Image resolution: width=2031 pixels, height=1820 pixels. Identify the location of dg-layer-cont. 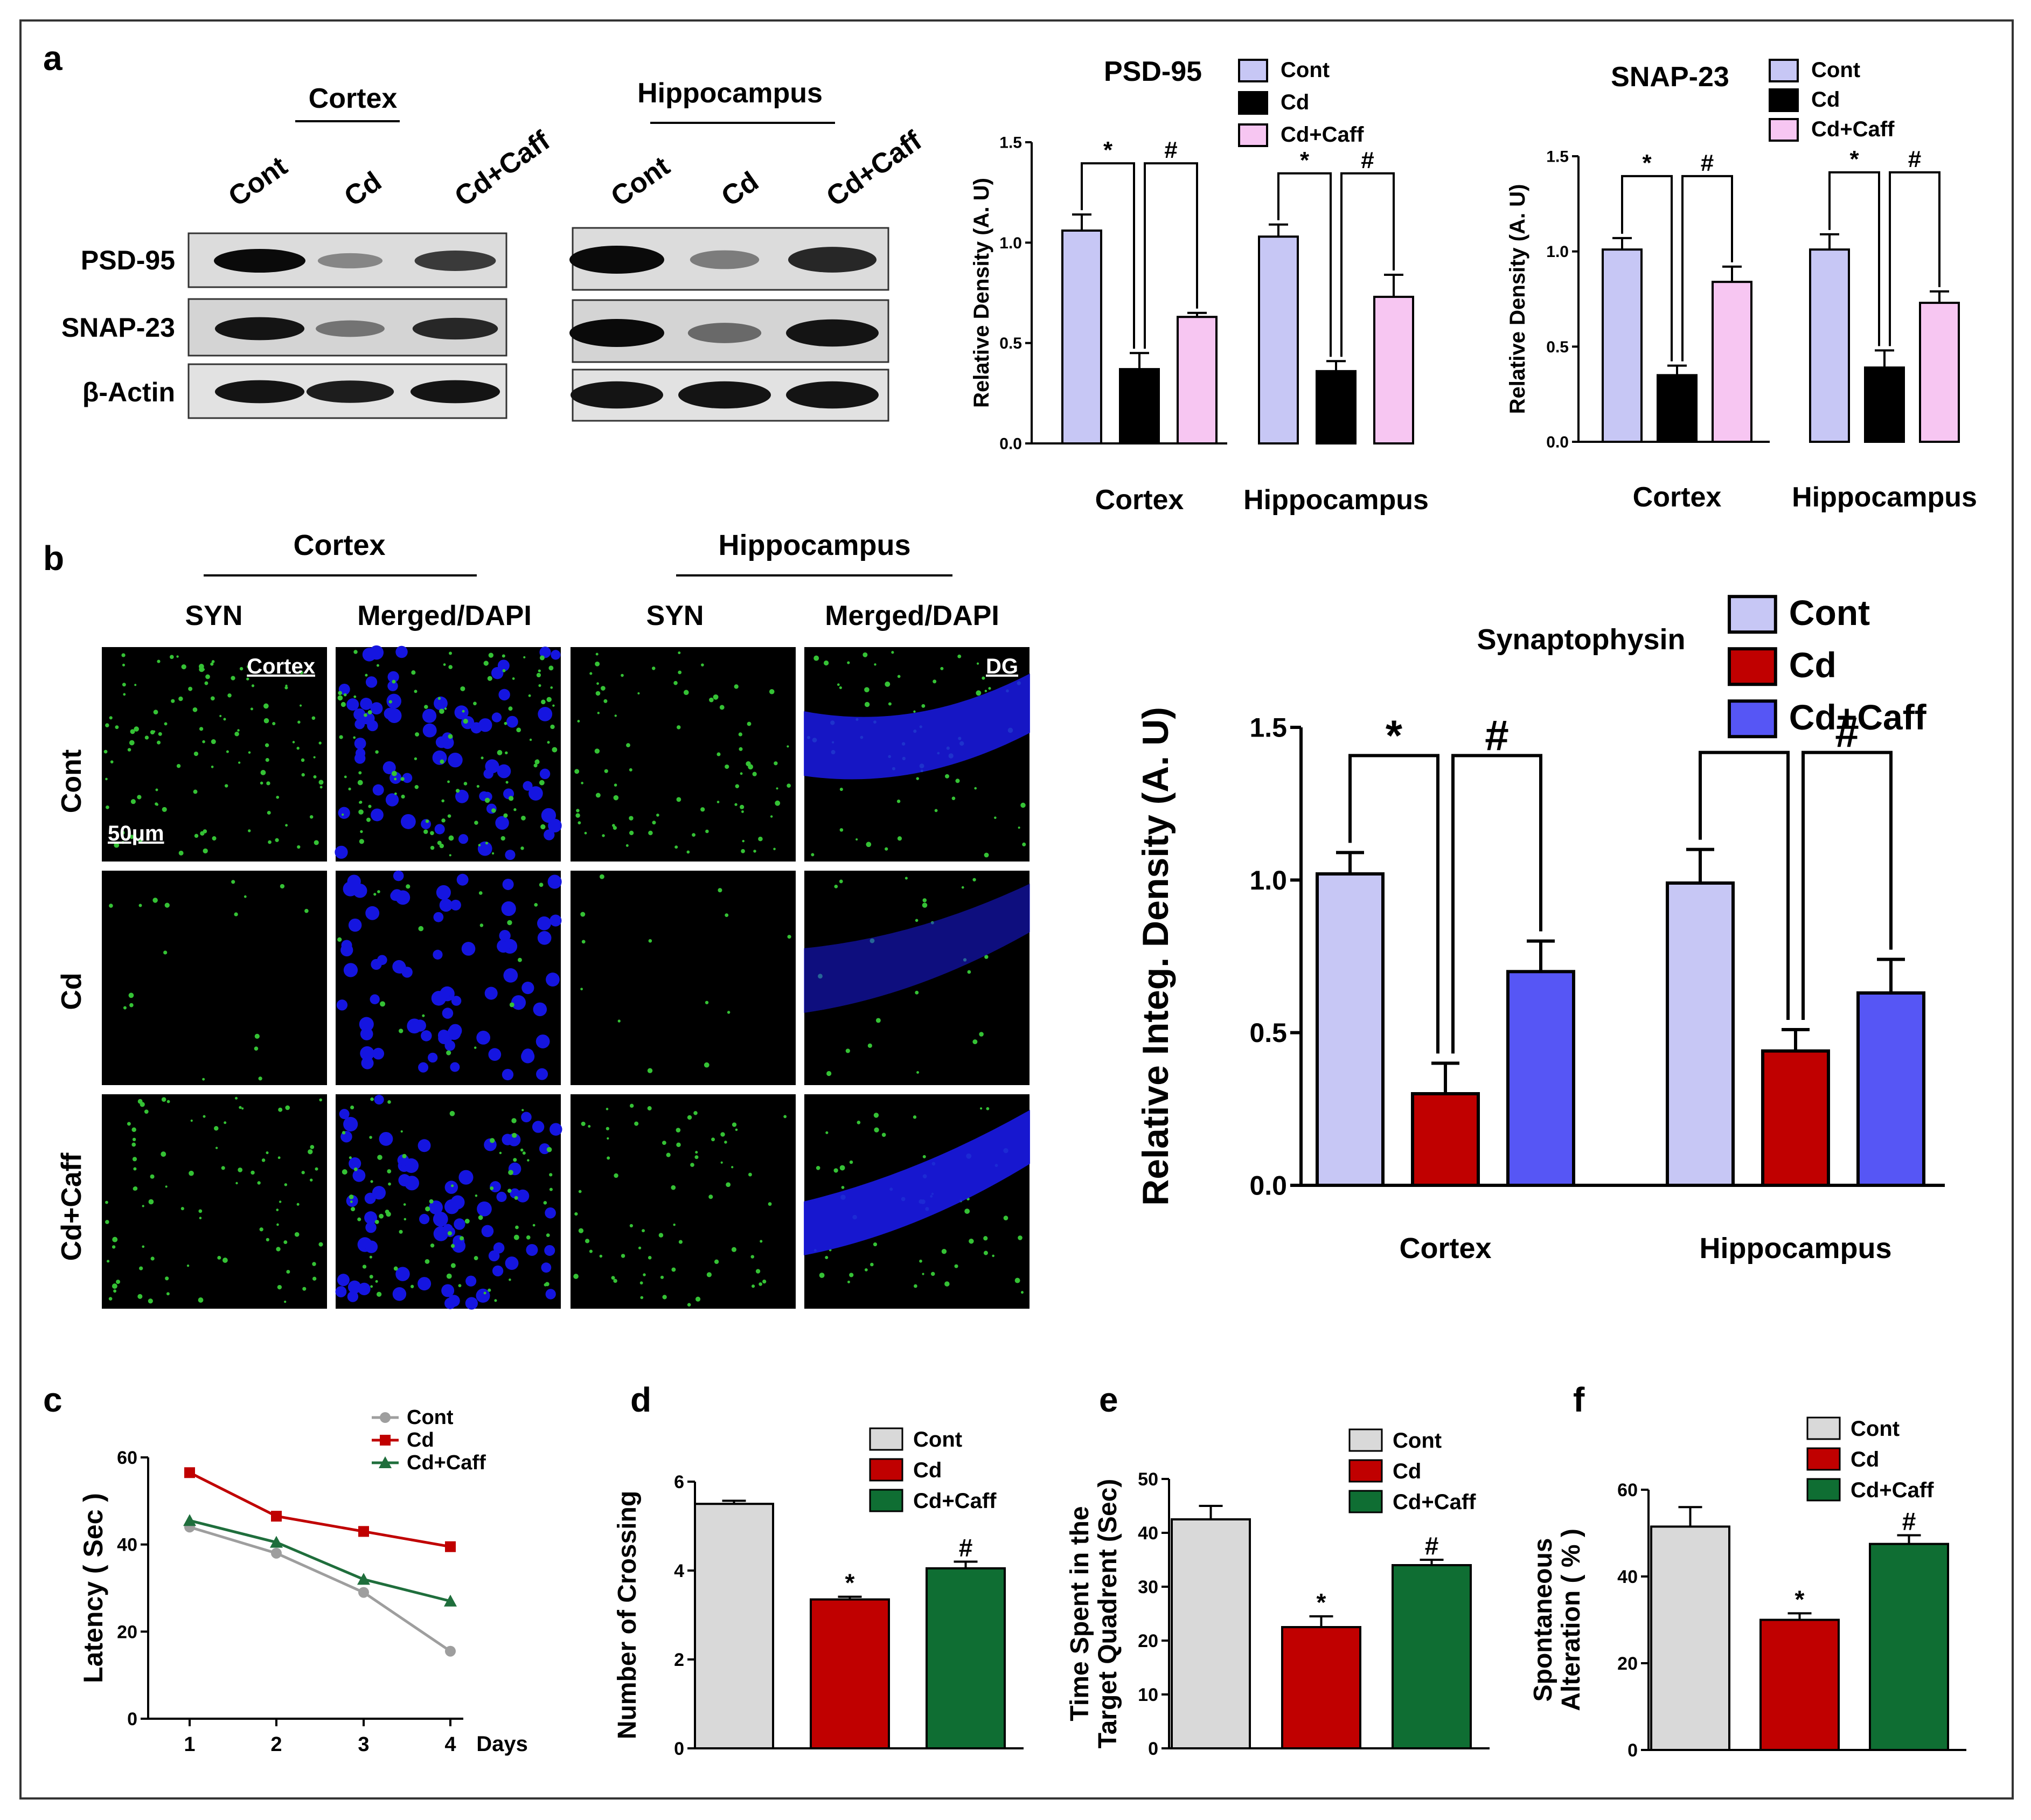
(917, 726).